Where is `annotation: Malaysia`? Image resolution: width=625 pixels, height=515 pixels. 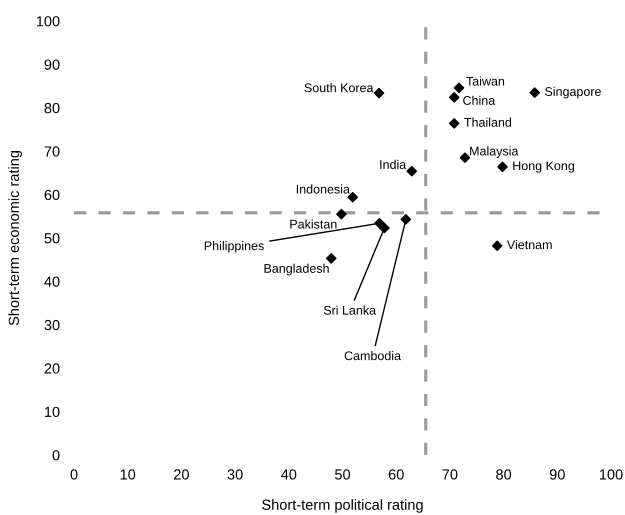
annotation: Malaysia is located at coordinates (494, 152).